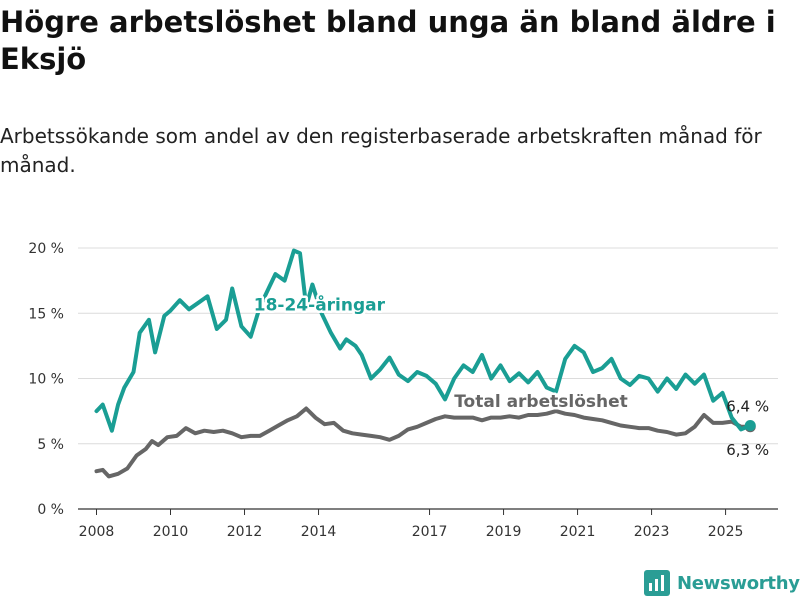 Image resolution: width=800 pixels, height=600 pixels. Describe the element at coordinates (750, 425) in the screenshot. I see `end-point-youth` at that location.